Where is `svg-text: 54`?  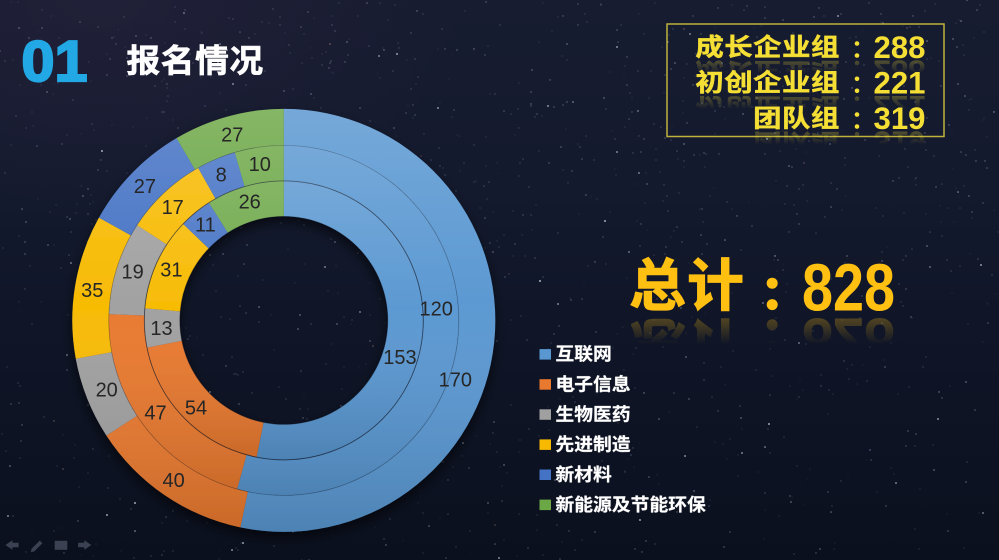
svg-text: 54 is located at coordinates (196, 409).